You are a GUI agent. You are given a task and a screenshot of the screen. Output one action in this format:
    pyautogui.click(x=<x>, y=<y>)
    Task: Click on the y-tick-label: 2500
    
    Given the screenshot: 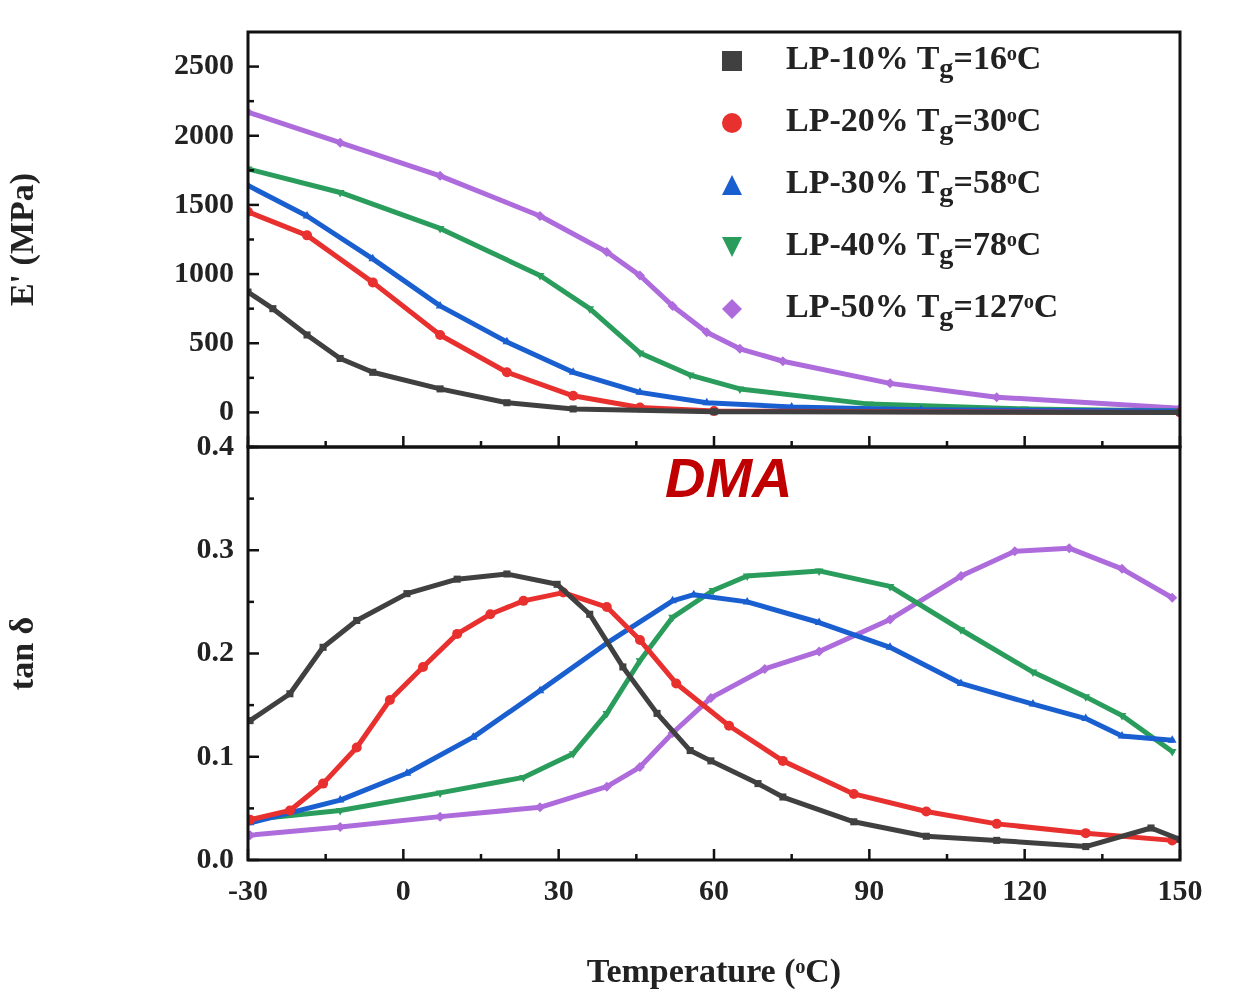 What is the action you would take?
    pyautogui.click(x=204, y=64)
    